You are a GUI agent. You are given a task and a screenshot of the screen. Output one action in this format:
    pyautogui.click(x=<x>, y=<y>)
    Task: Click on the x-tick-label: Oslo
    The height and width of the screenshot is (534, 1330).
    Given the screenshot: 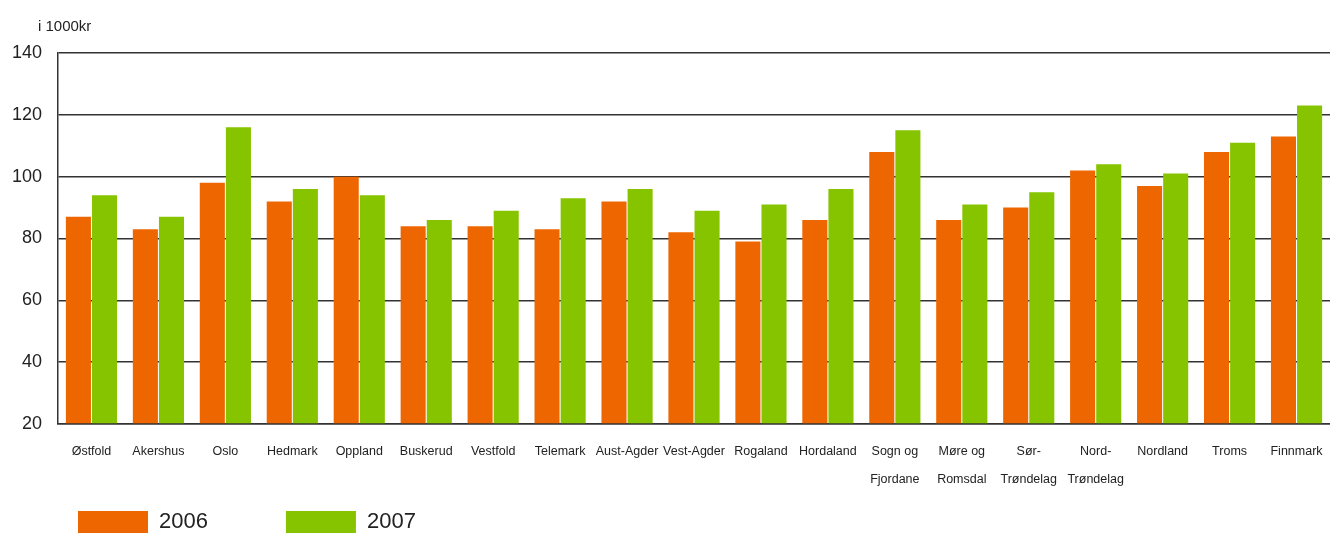 What is the action you would take?
    pyautogui.click(x=225, y=451)
    